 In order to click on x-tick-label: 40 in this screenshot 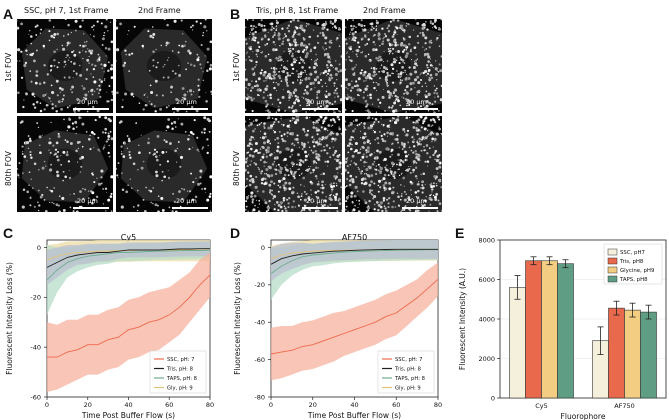, I will do `click(354, 405)`.